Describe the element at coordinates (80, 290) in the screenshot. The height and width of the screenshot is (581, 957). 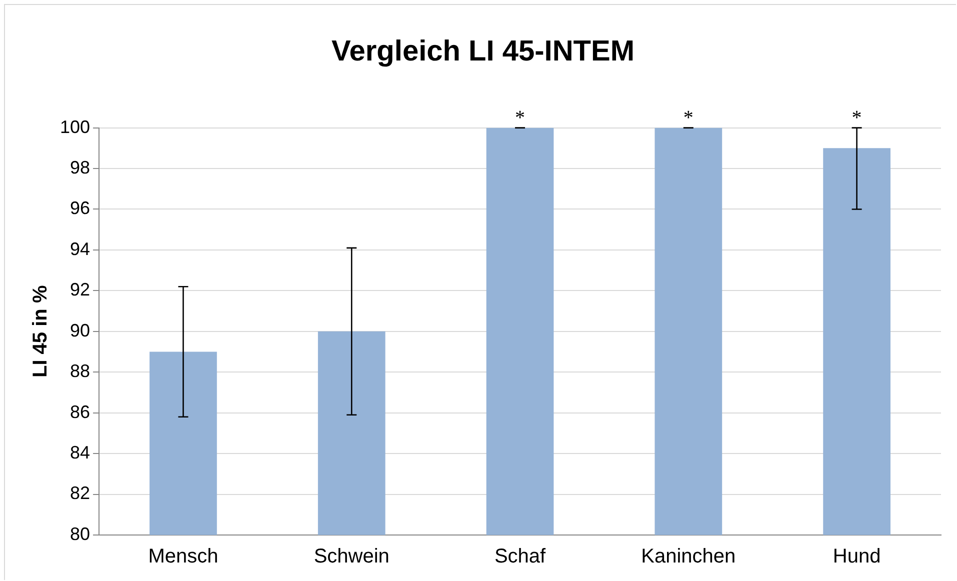
I see `y-tick-label: 92` at that location.